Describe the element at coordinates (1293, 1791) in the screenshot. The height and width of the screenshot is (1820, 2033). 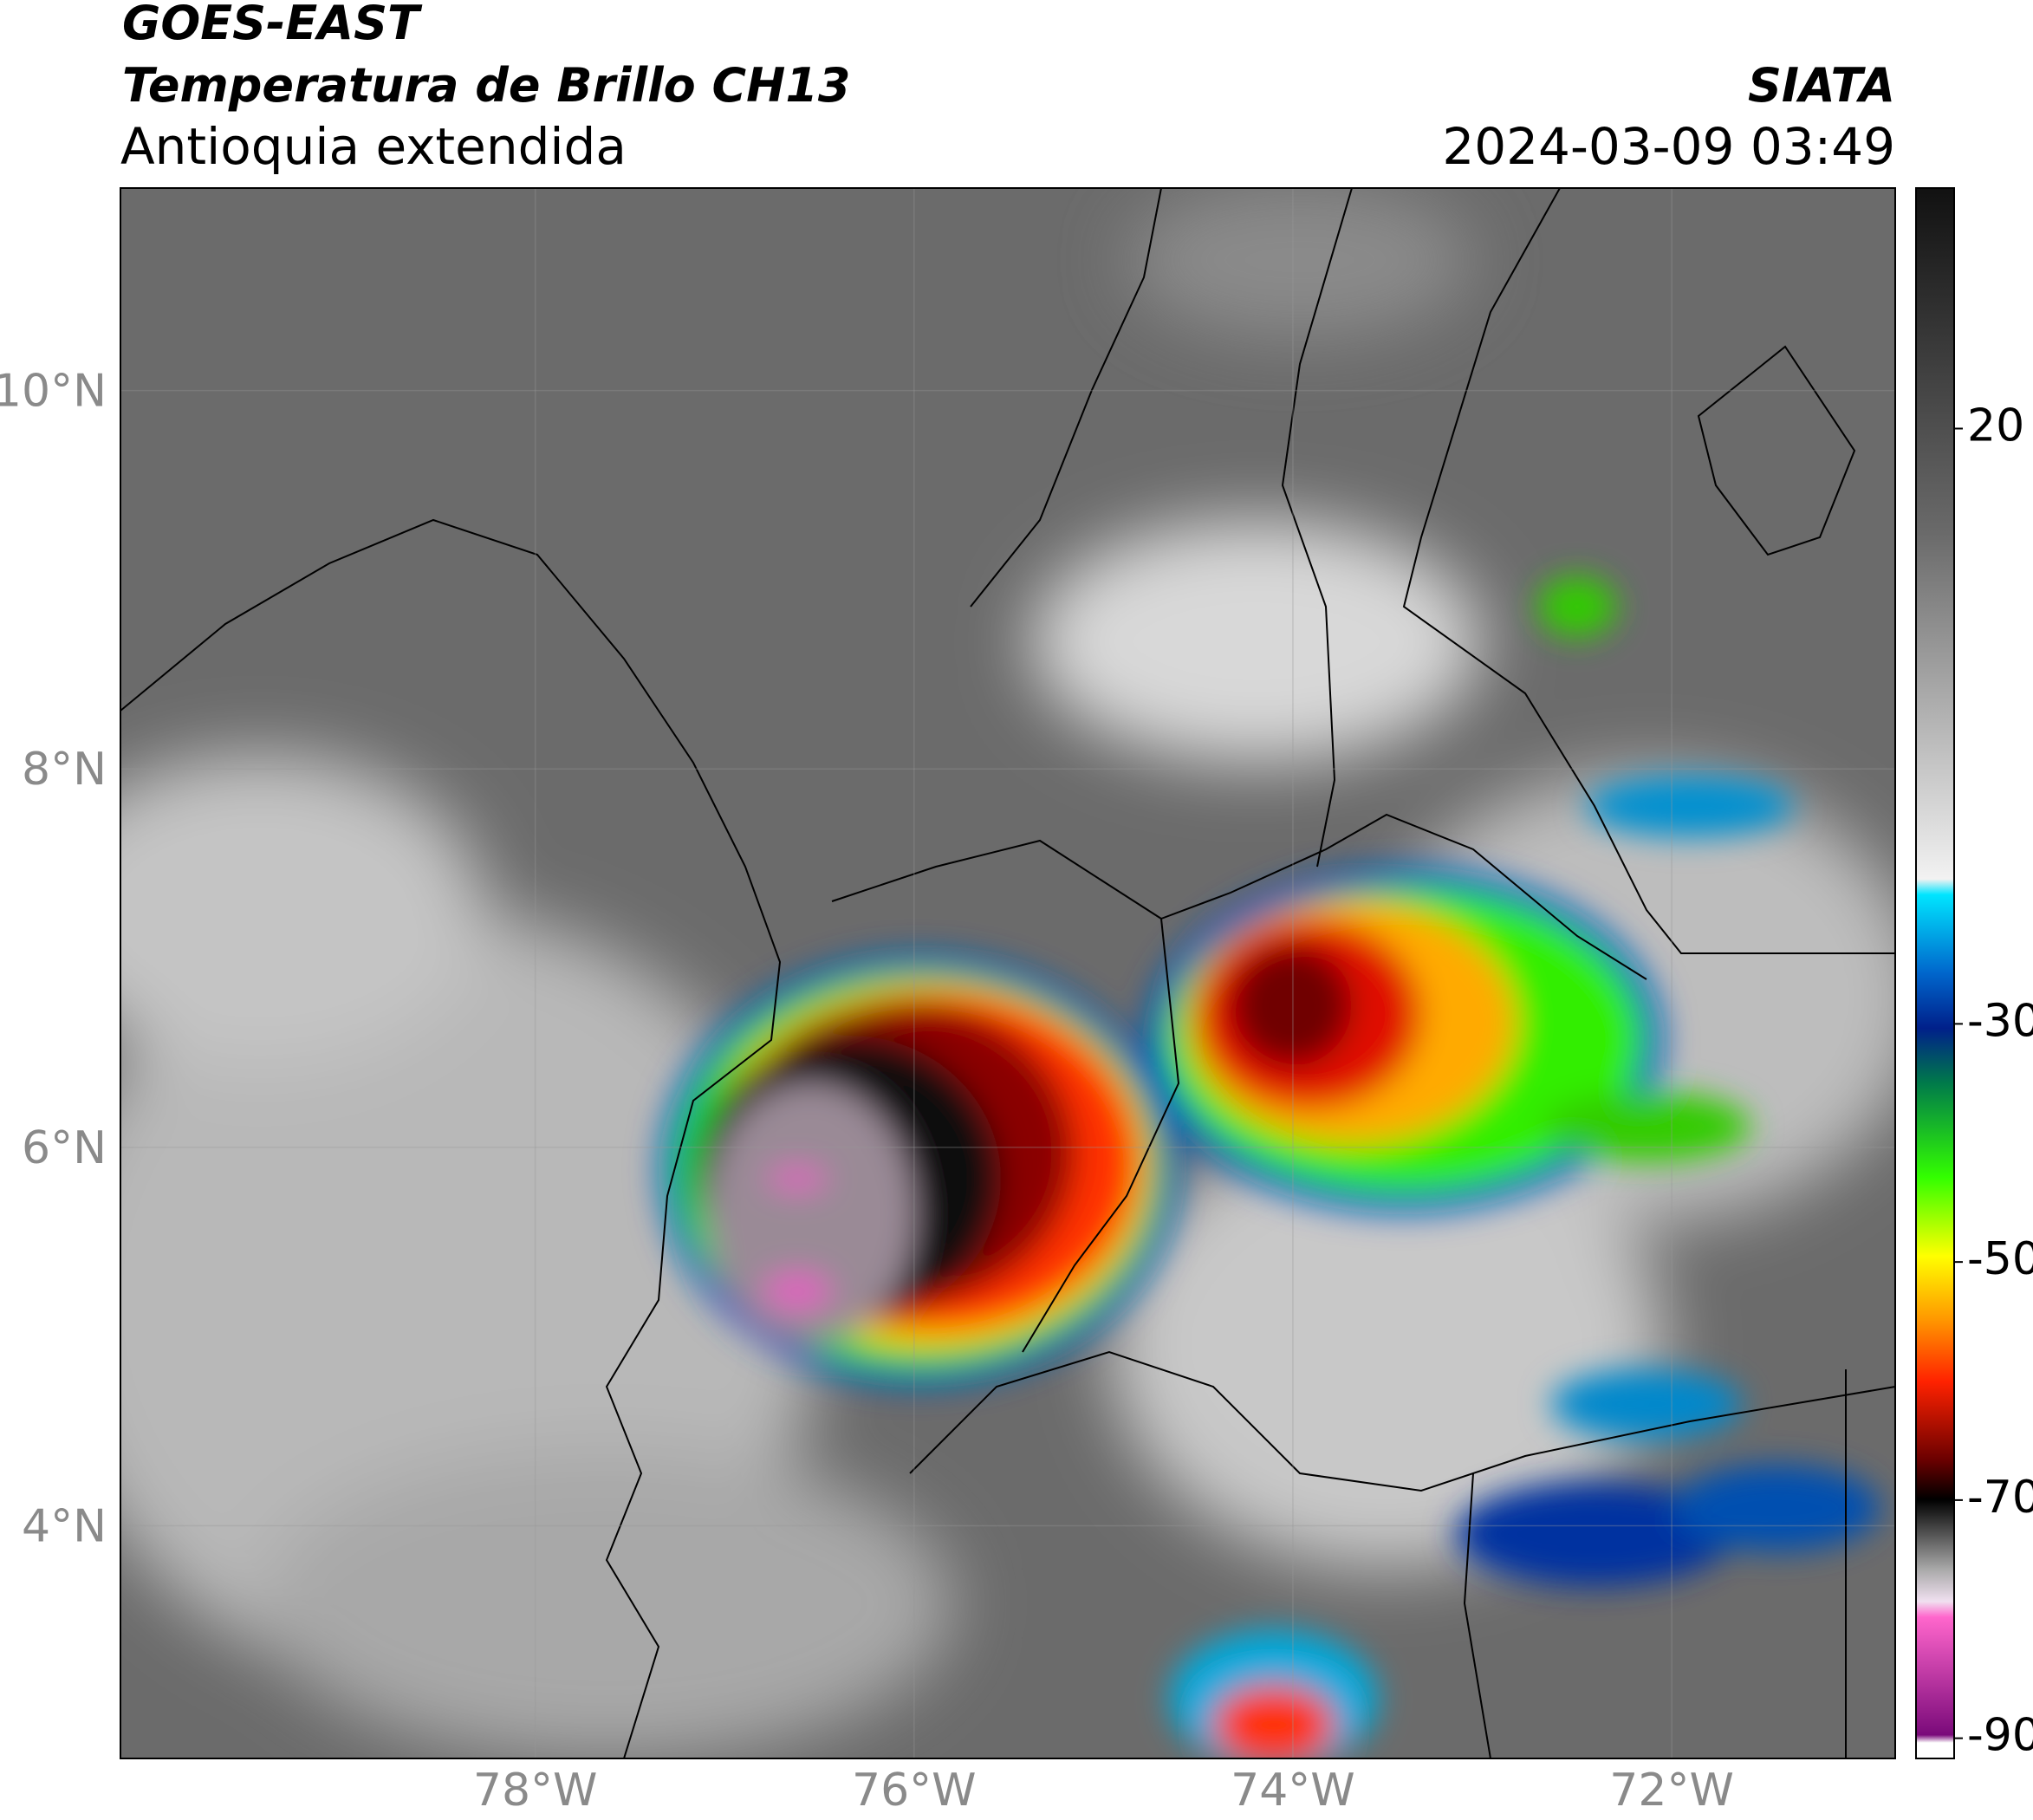
I see `lon-tick-label: 74°W` at that location.